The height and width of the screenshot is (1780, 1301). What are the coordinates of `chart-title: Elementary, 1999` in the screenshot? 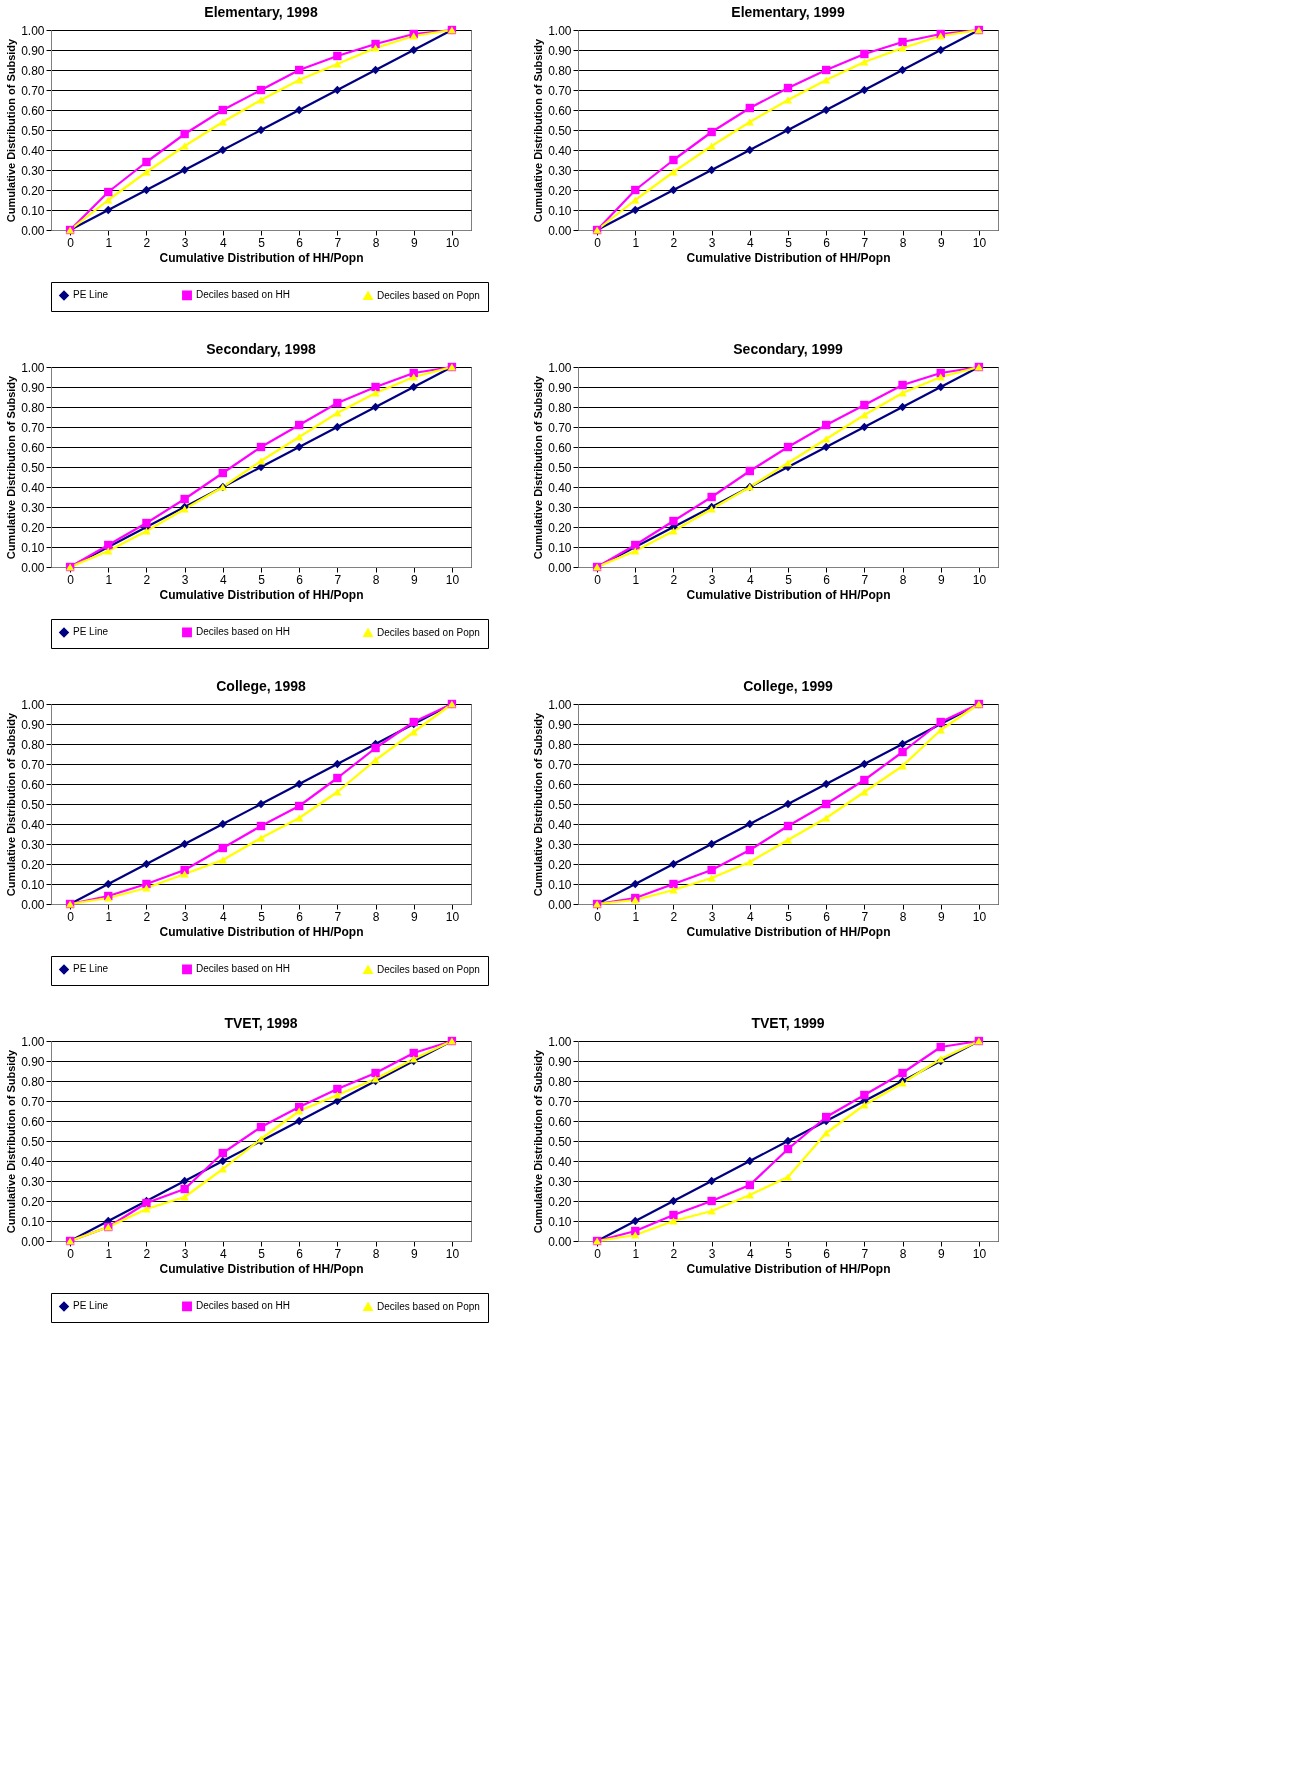 It's located at (788, 12).